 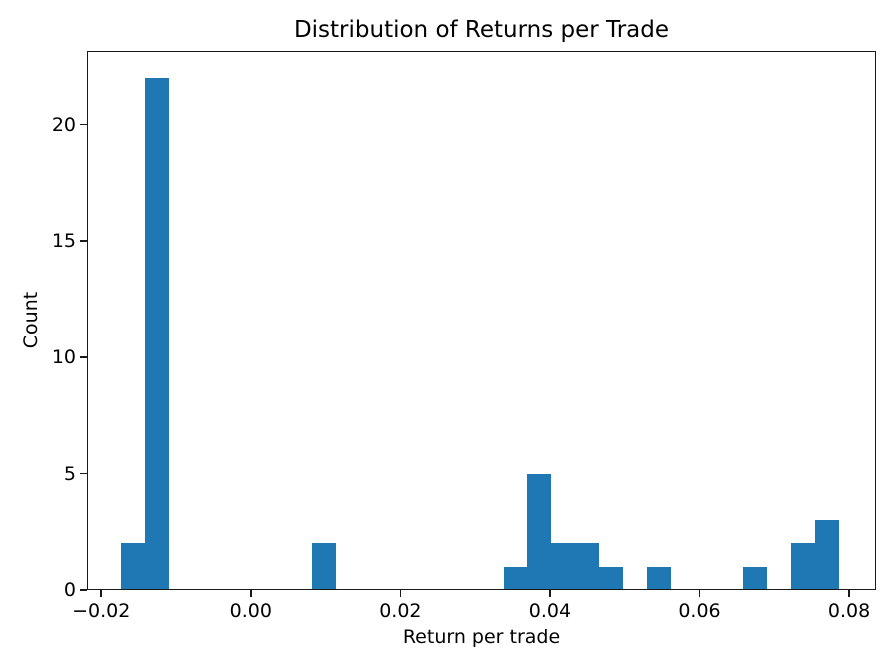 I want to click on x-axis-label: Return per trade, so click(x=481, y=637).